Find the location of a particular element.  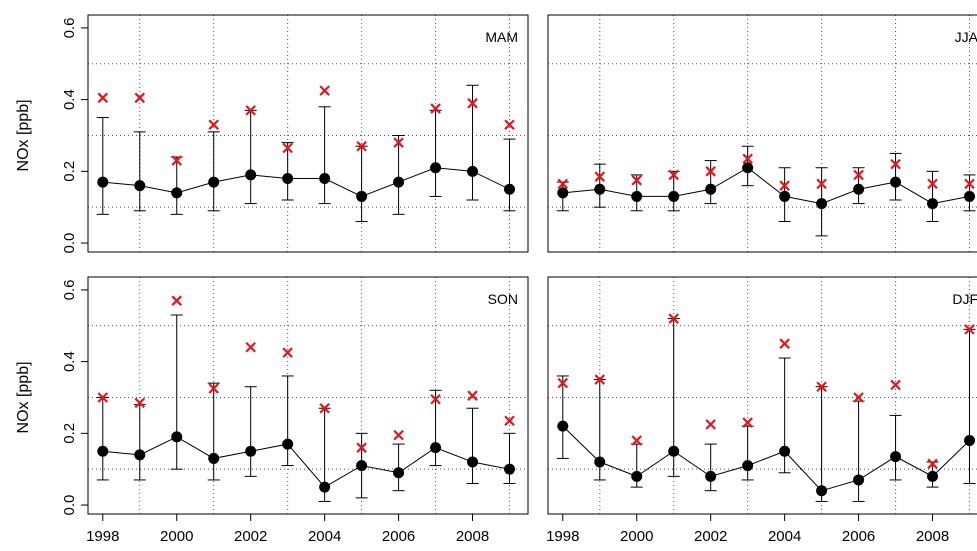

panel-label: DJF is located at coordinates (964, 299).